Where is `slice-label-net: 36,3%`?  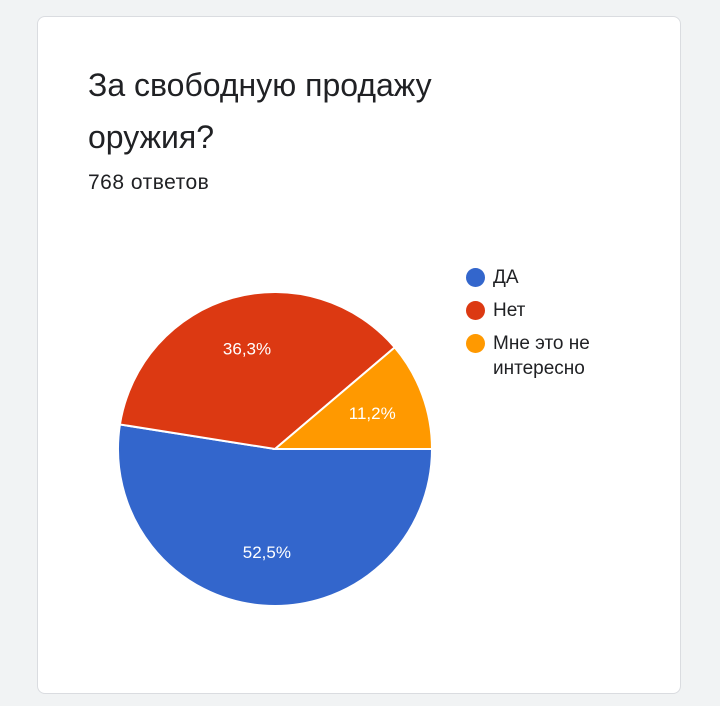
slice-label-net: 36,3% is located at coordinates (247, 349).